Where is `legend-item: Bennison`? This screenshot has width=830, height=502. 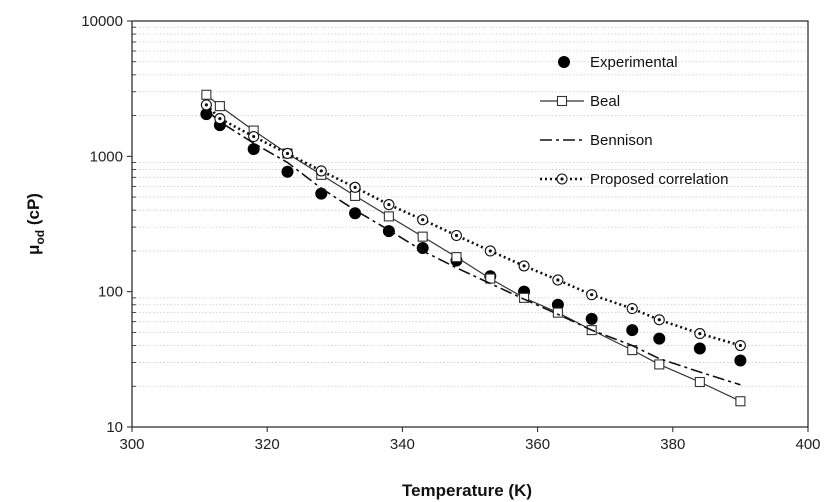 legend-item: Bennison is located at coordinates (596, 140).